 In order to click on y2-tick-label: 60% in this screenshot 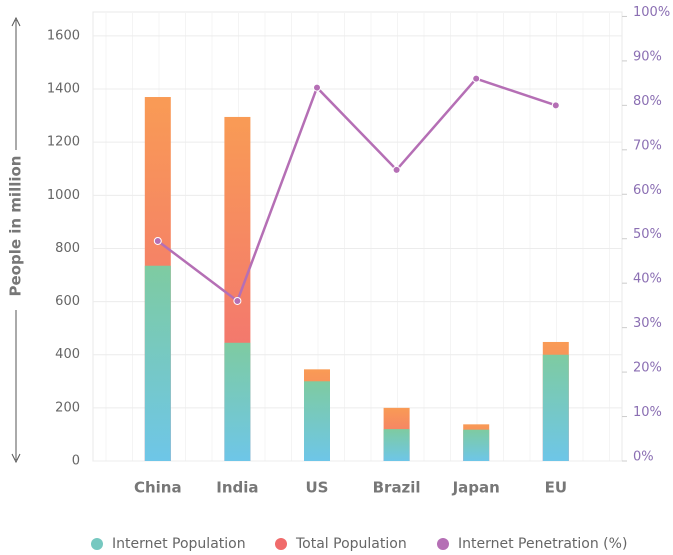, I will do `click(647, 190)`.